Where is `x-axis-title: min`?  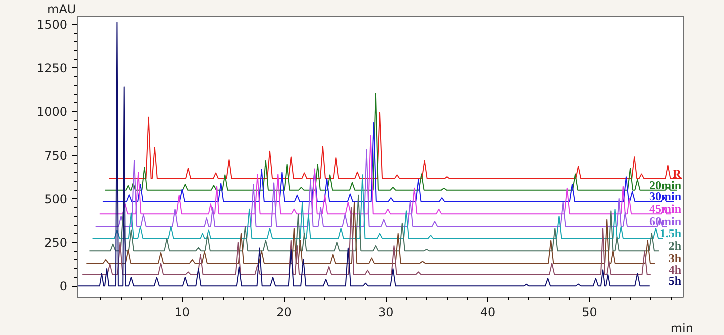 x-axis-title: min is located at coordinates (682, 328).